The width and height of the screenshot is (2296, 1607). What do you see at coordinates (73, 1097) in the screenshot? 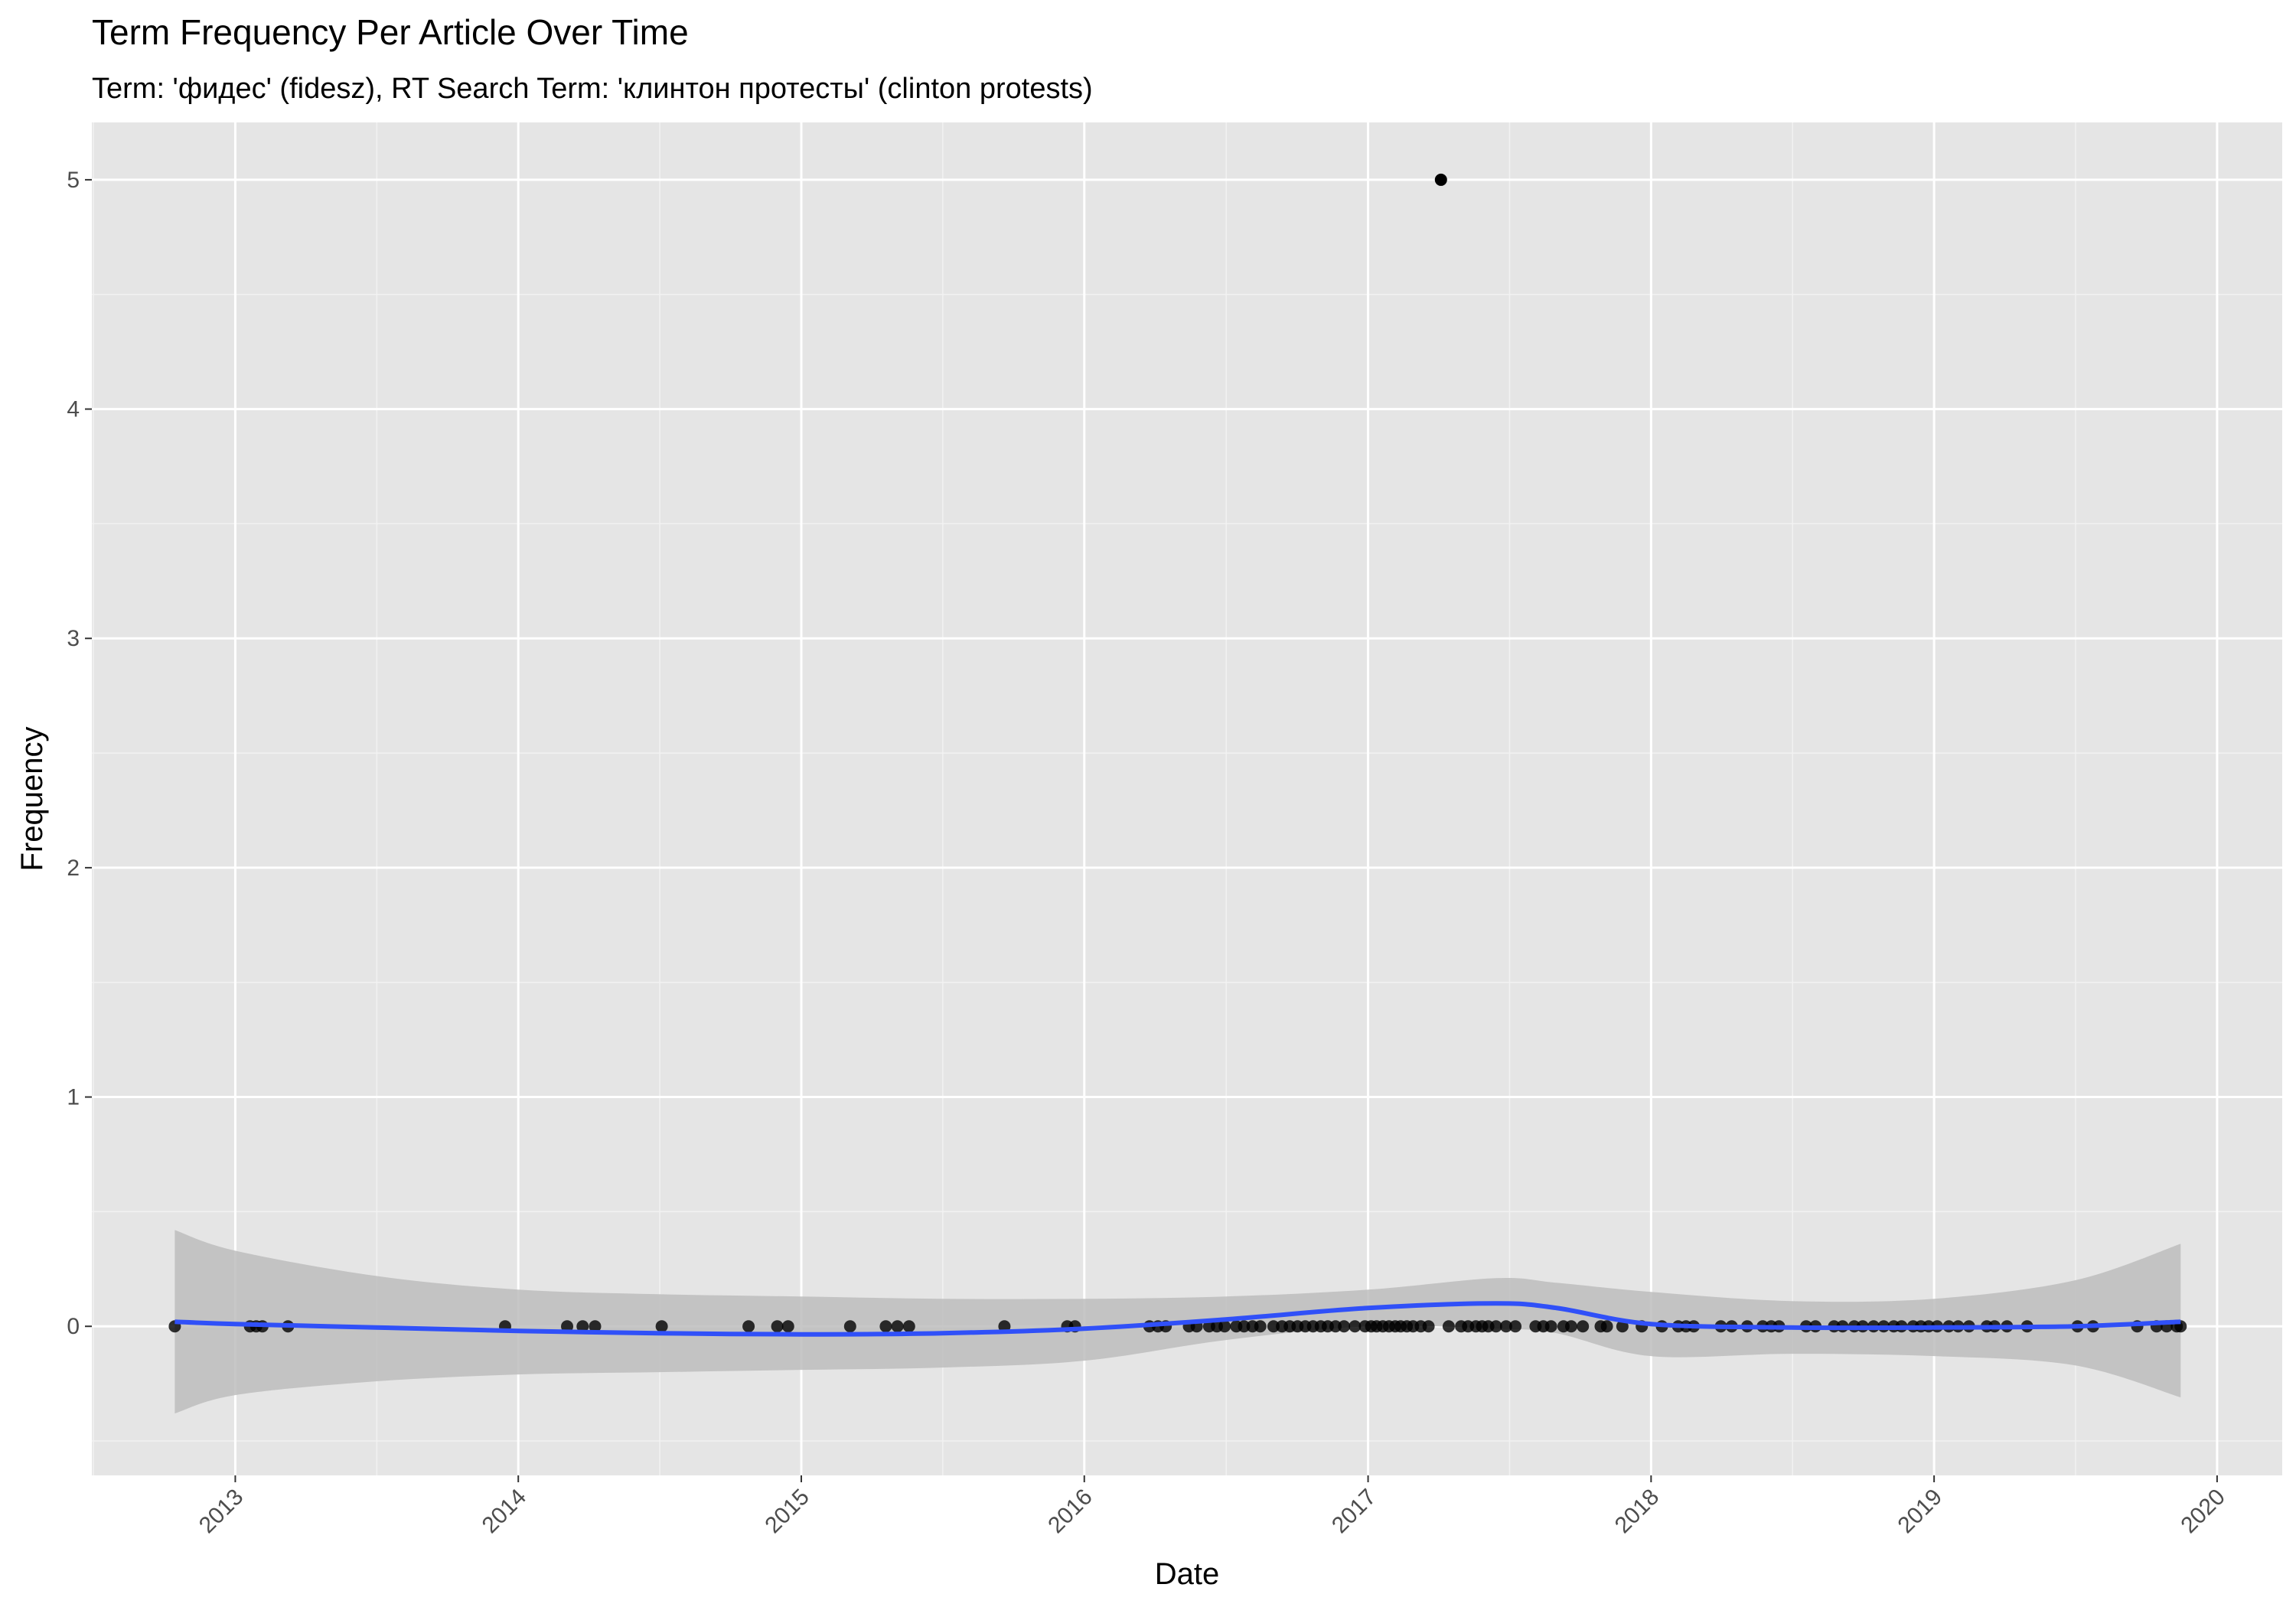
I see `y-tick-label: 1` at bounding box center [73, 1097].